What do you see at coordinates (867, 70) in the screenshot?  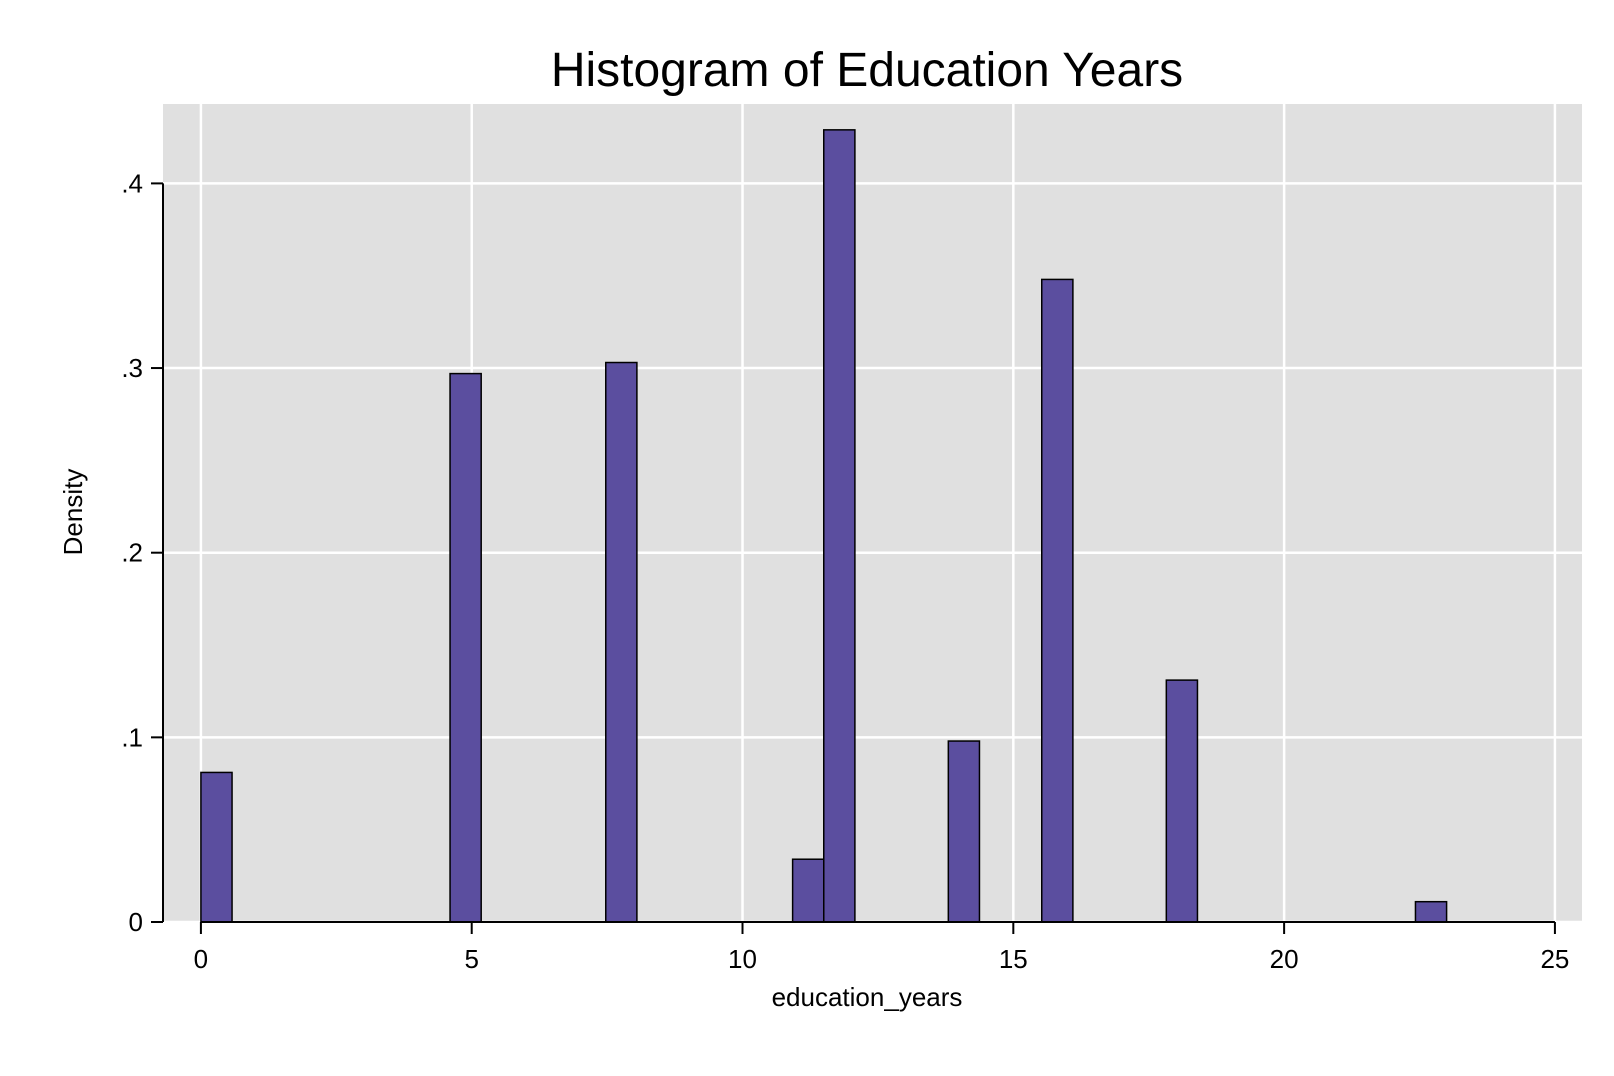 I see `chart-title: Histogram of Education Years` at bounding box center [867, 70].